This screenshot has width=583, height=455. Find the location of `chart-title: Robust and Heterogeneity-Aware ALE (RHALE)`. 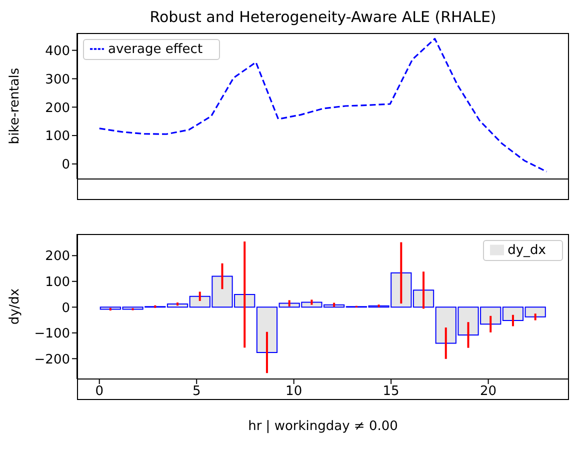

chart-title: Robust and Heterogeneity-Aware ALE (RHALE) is located at coordinates (323, 17).